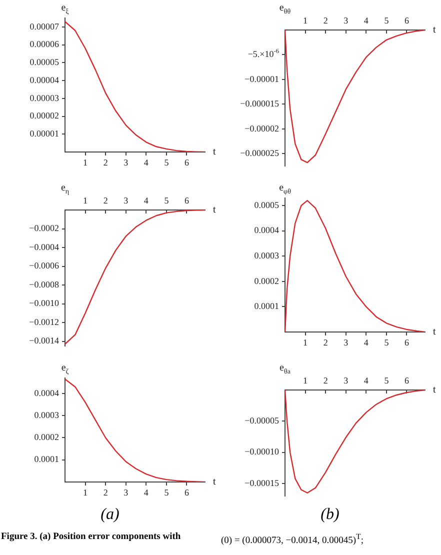 Image resolution: width=441 pixels, height=555 pixels. What do you see at coordinates (91, 537) in the screenshot?
I see `caption: Figure 3. (a) Position error components with` at bounding box center [91, 537].